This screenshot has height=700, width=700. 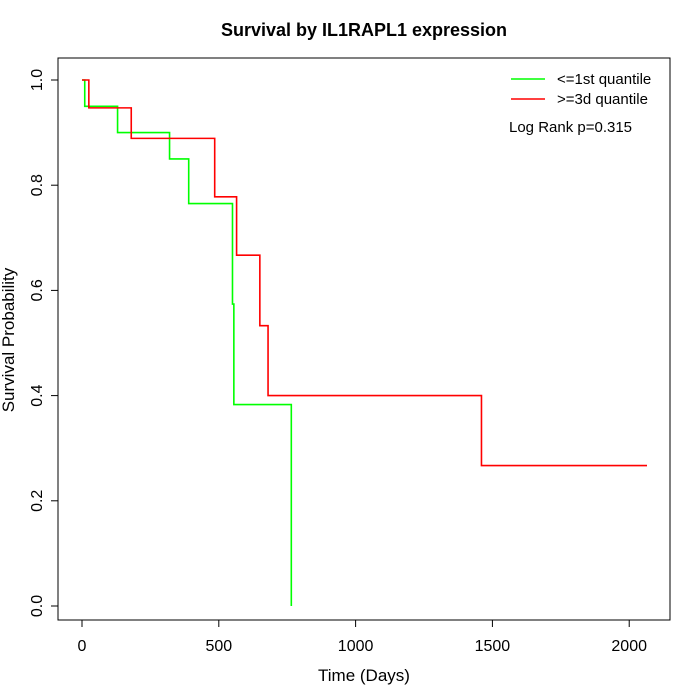 I want to click on y-tick-label: 1.0, so click(x=37, y=80).